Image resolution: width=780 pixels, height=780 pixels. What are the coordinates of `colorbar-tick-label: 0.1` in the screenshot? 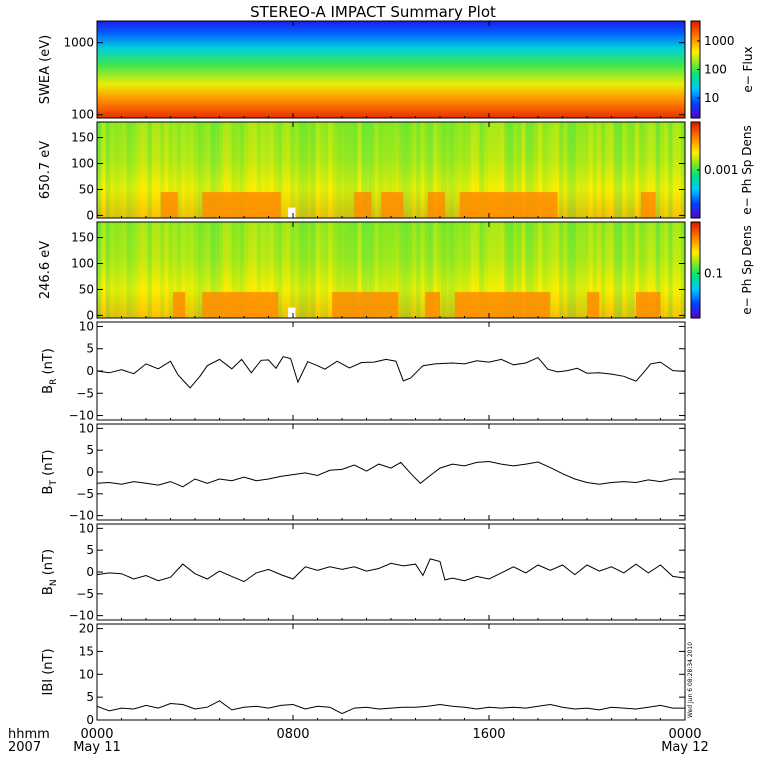 It's located at (713, 273).